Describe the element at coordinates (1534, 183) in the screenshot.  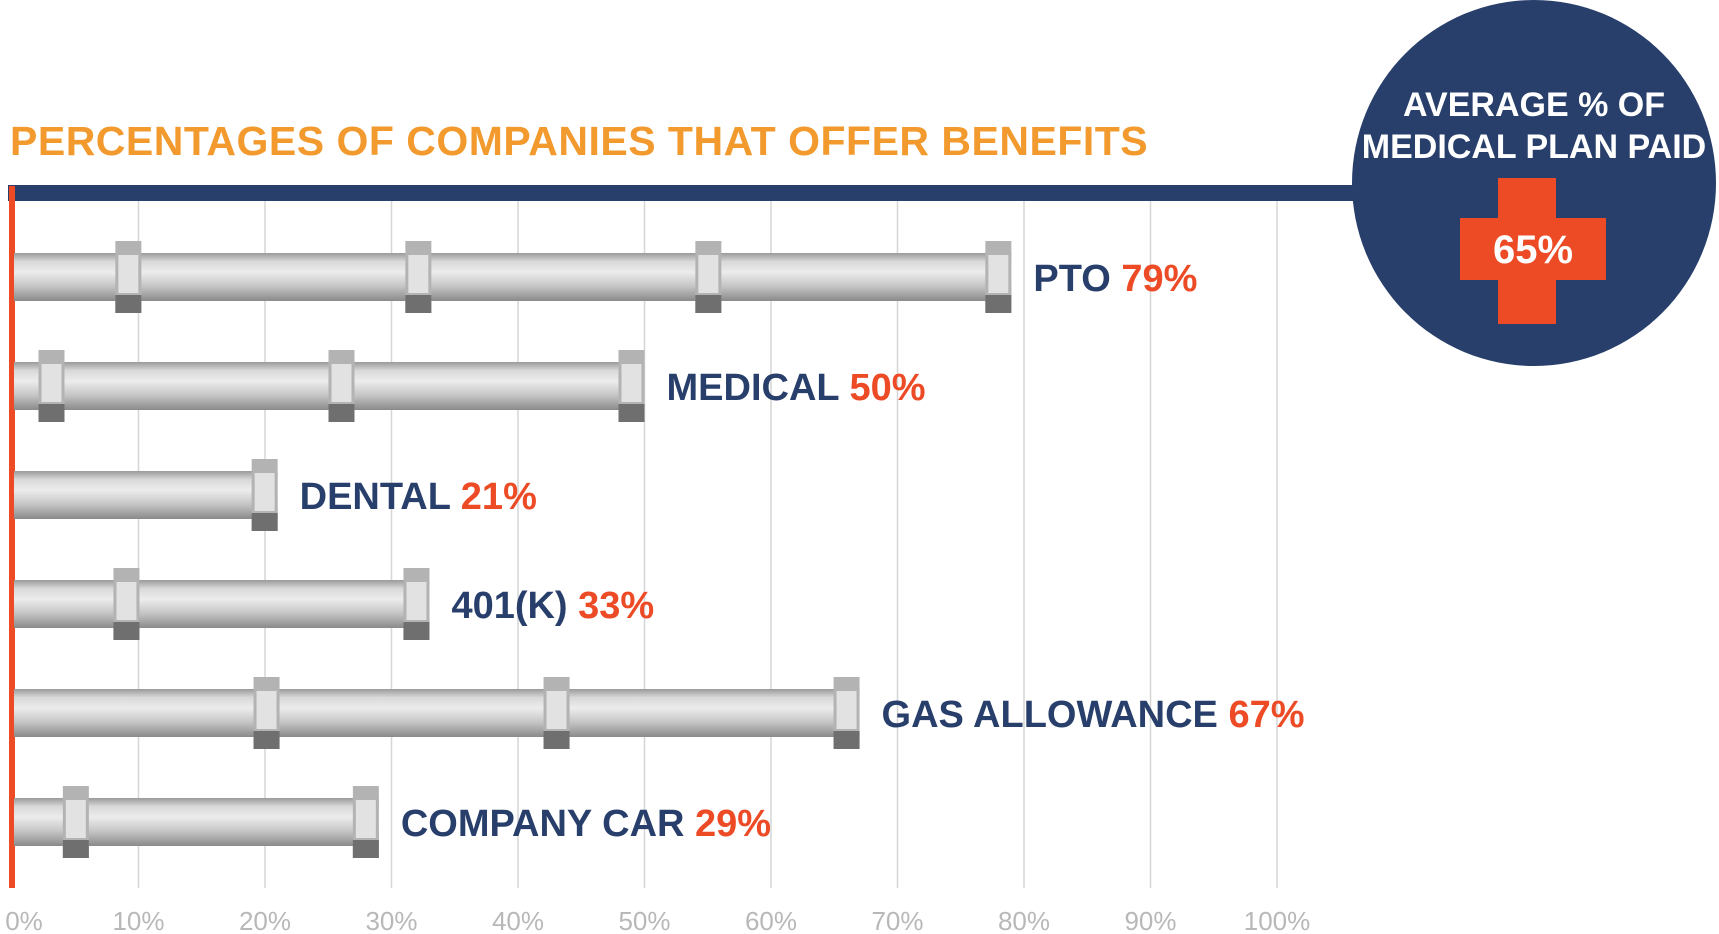
I see `medical-plan-callout: AVERAGE % OF MEDICAL PLAN PAID 65%` at that location.